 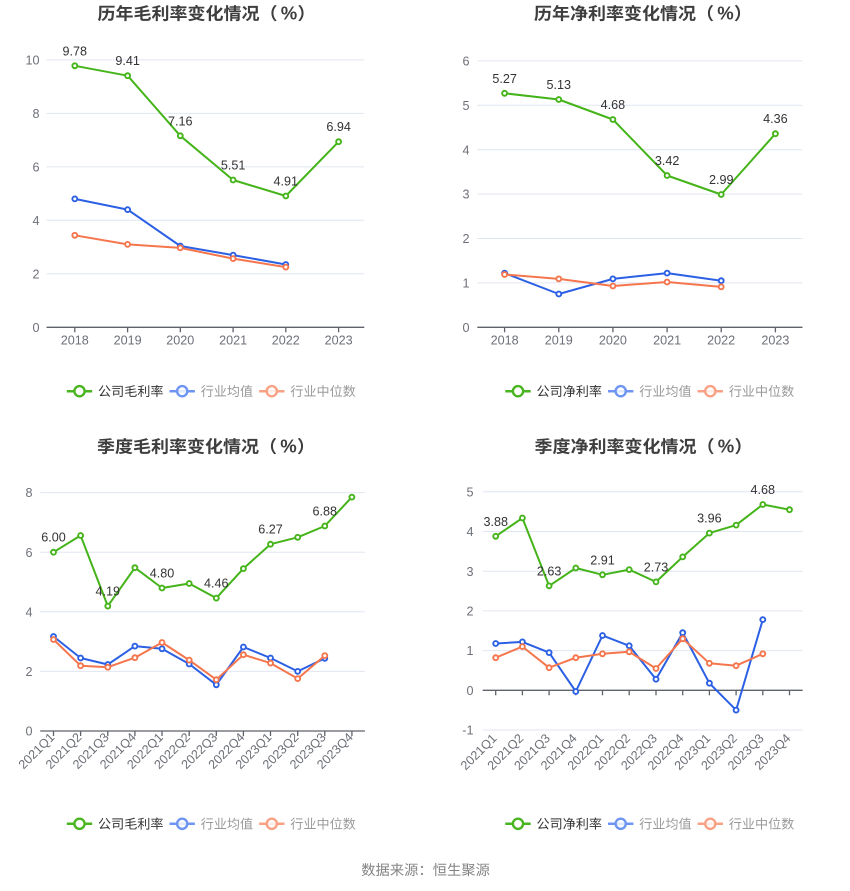 I want to click on svg-text: 10, so click(x=32, y=61).